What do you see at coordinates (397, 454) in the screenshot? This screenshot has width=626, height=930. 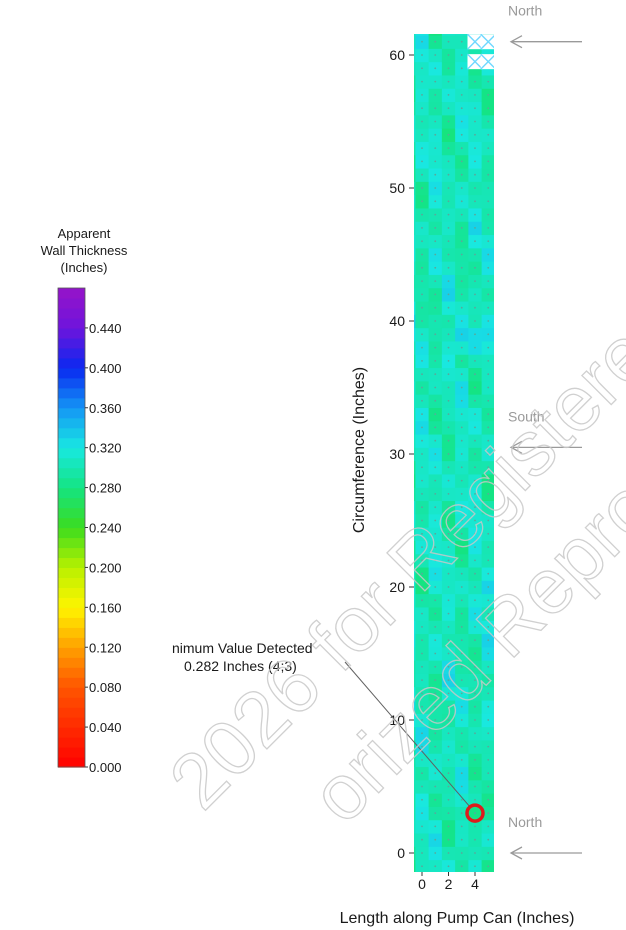 I see `y-tick-label: 30` at bounding box center [397, 454].